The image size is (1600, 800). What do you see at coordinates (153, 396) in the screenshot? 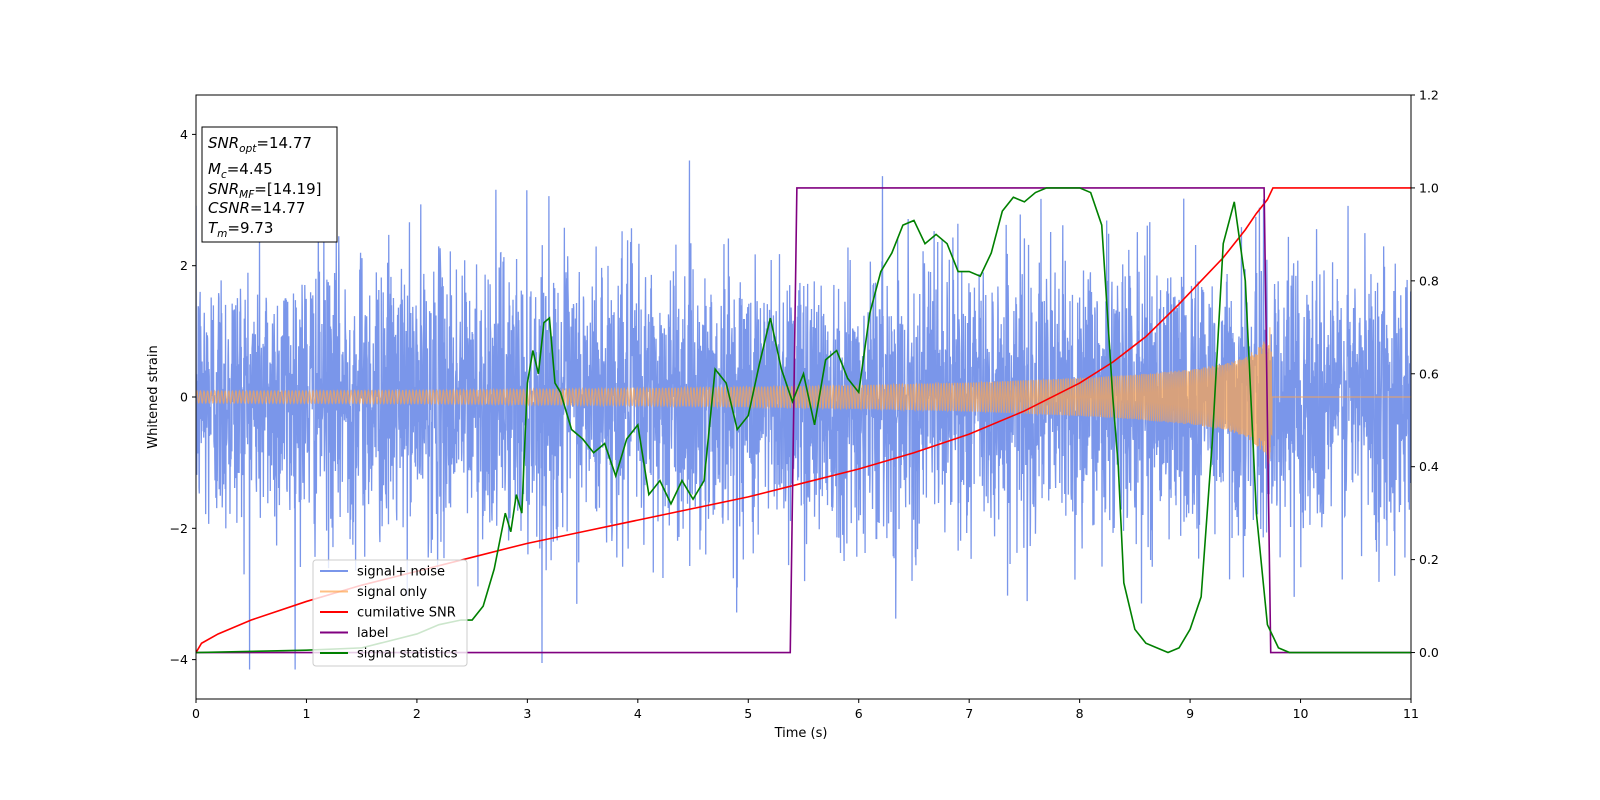
I see `y-axis-label: Whitened strain` at bounding box center [153, 396].